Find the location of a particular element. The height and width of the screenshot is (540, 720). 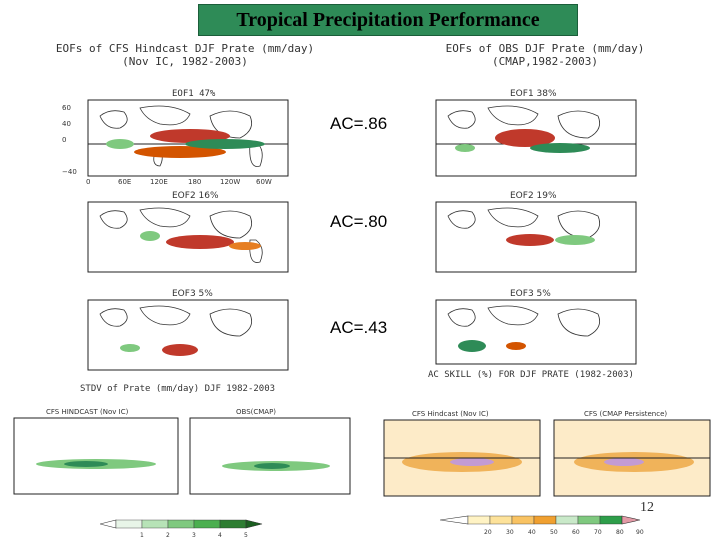

lon-tick: 0 is located at coordinates (88, 182).